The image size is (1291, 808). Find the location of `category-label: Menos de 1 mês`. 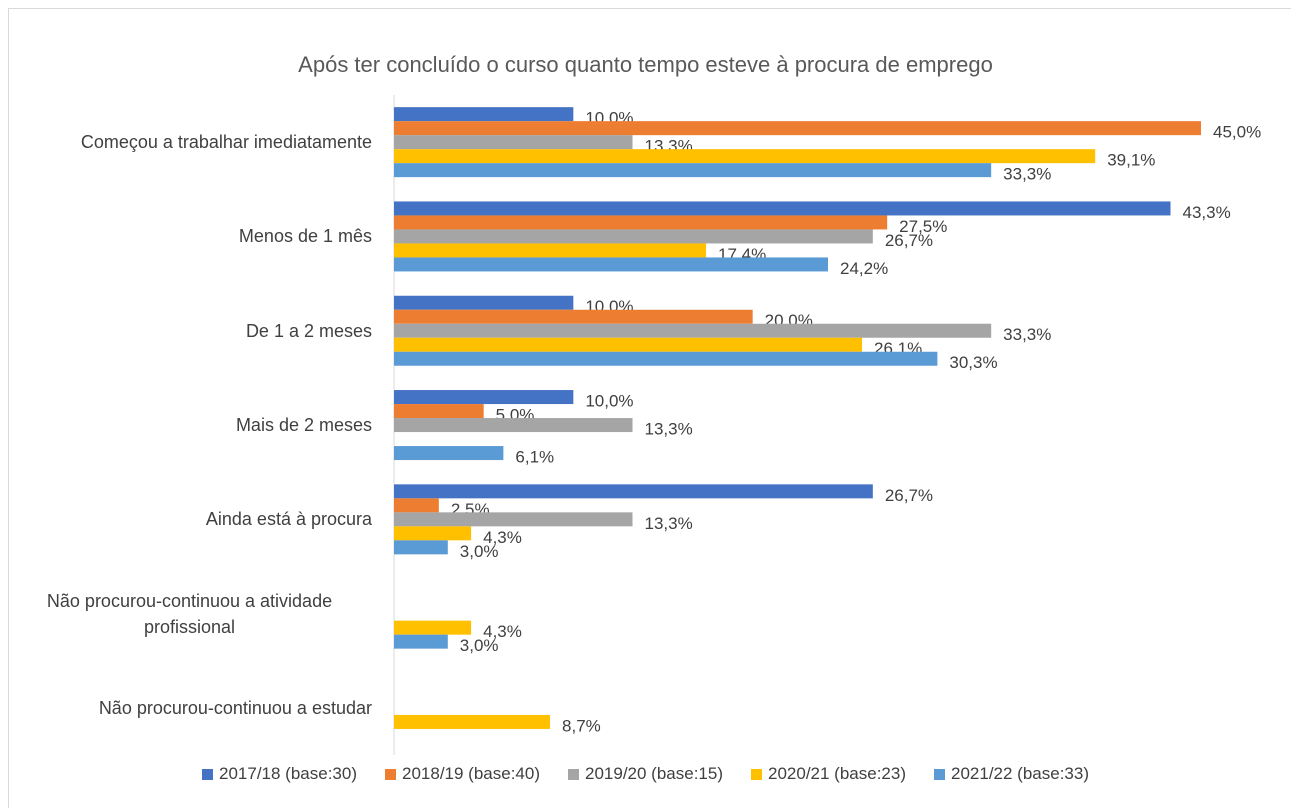

category-label: Menos de 1 mês is located at coordinates (305, 236).